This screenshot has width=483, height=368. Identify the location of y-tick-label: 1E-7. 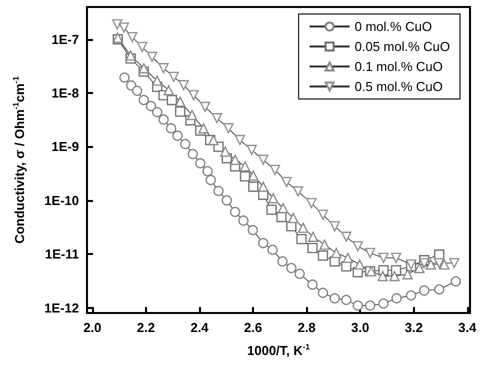
(65, 39).